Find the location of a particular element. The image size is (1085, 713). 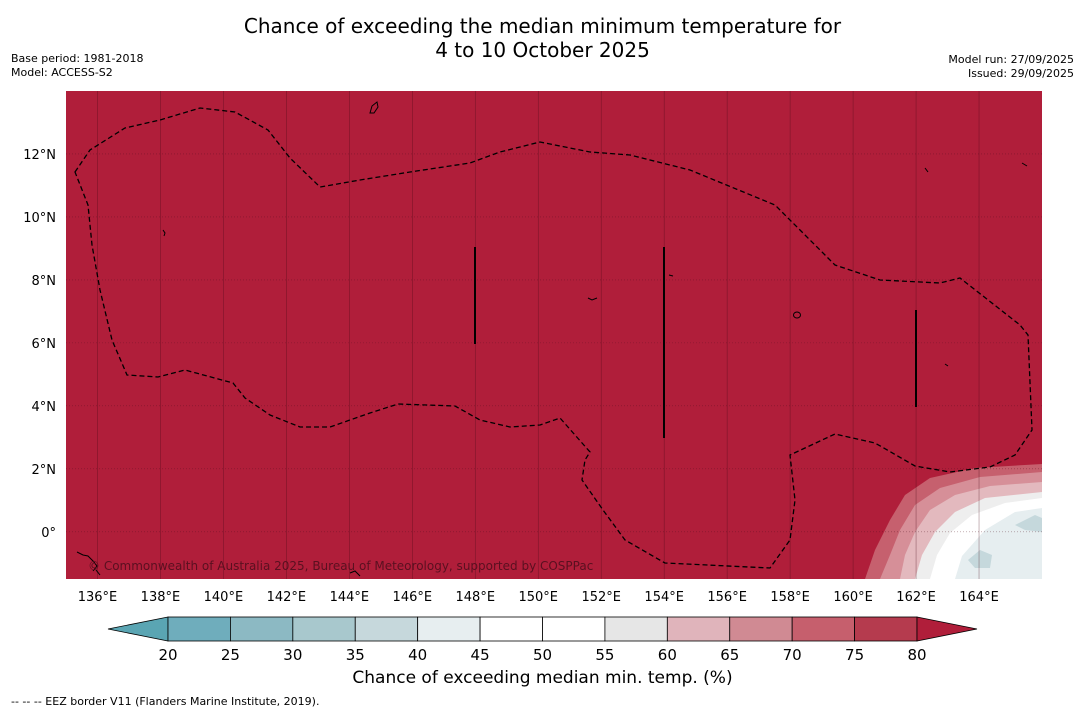

lat-tick-label: 6°N is located at coordinates (44, 344).